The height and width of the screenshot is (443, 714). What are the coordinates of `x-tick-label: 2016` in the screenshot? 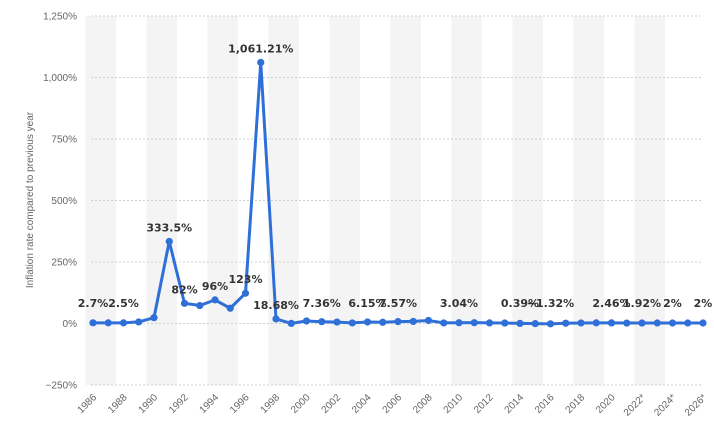 It's located at (545, 404).